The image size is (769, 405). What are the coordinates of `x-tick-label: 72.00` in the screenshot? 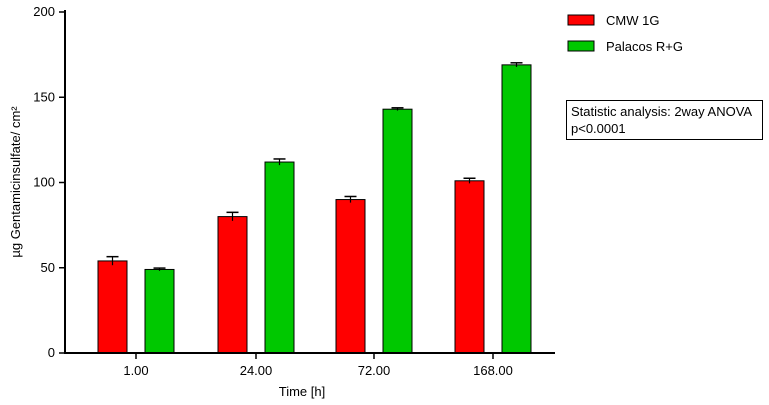 It's located at (374, 370).